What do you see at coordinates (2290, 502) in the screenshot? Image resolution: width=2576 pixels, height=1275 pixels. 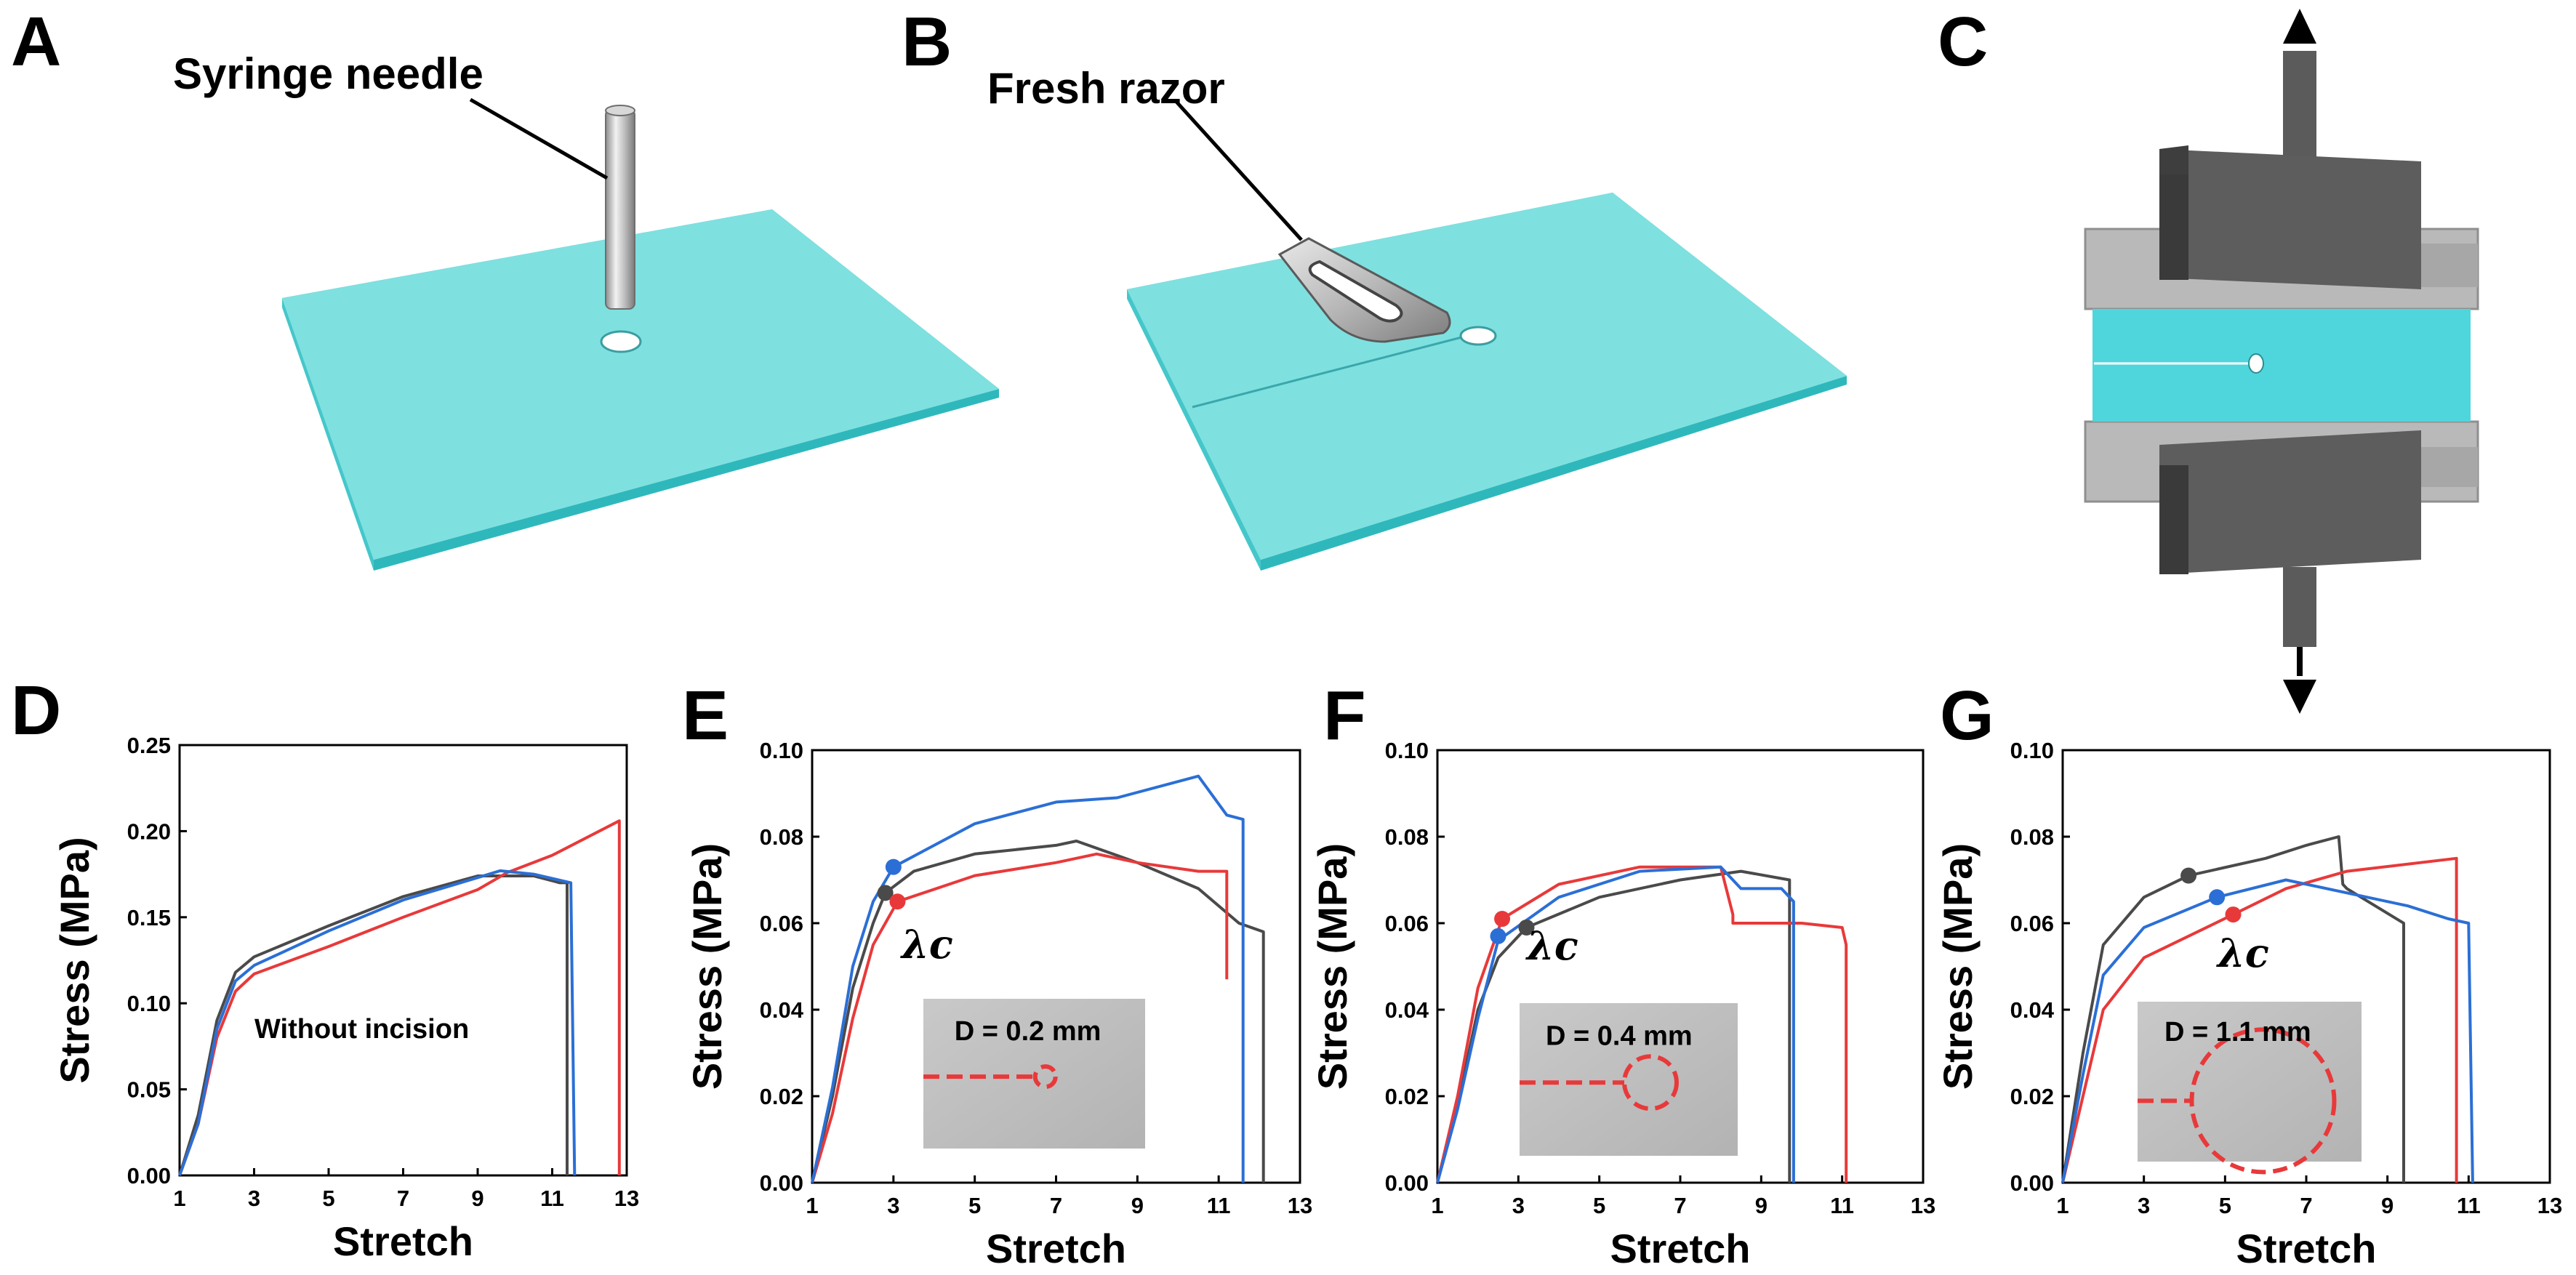 I see `clamp-bottom` at bounding box center [2290, 502].